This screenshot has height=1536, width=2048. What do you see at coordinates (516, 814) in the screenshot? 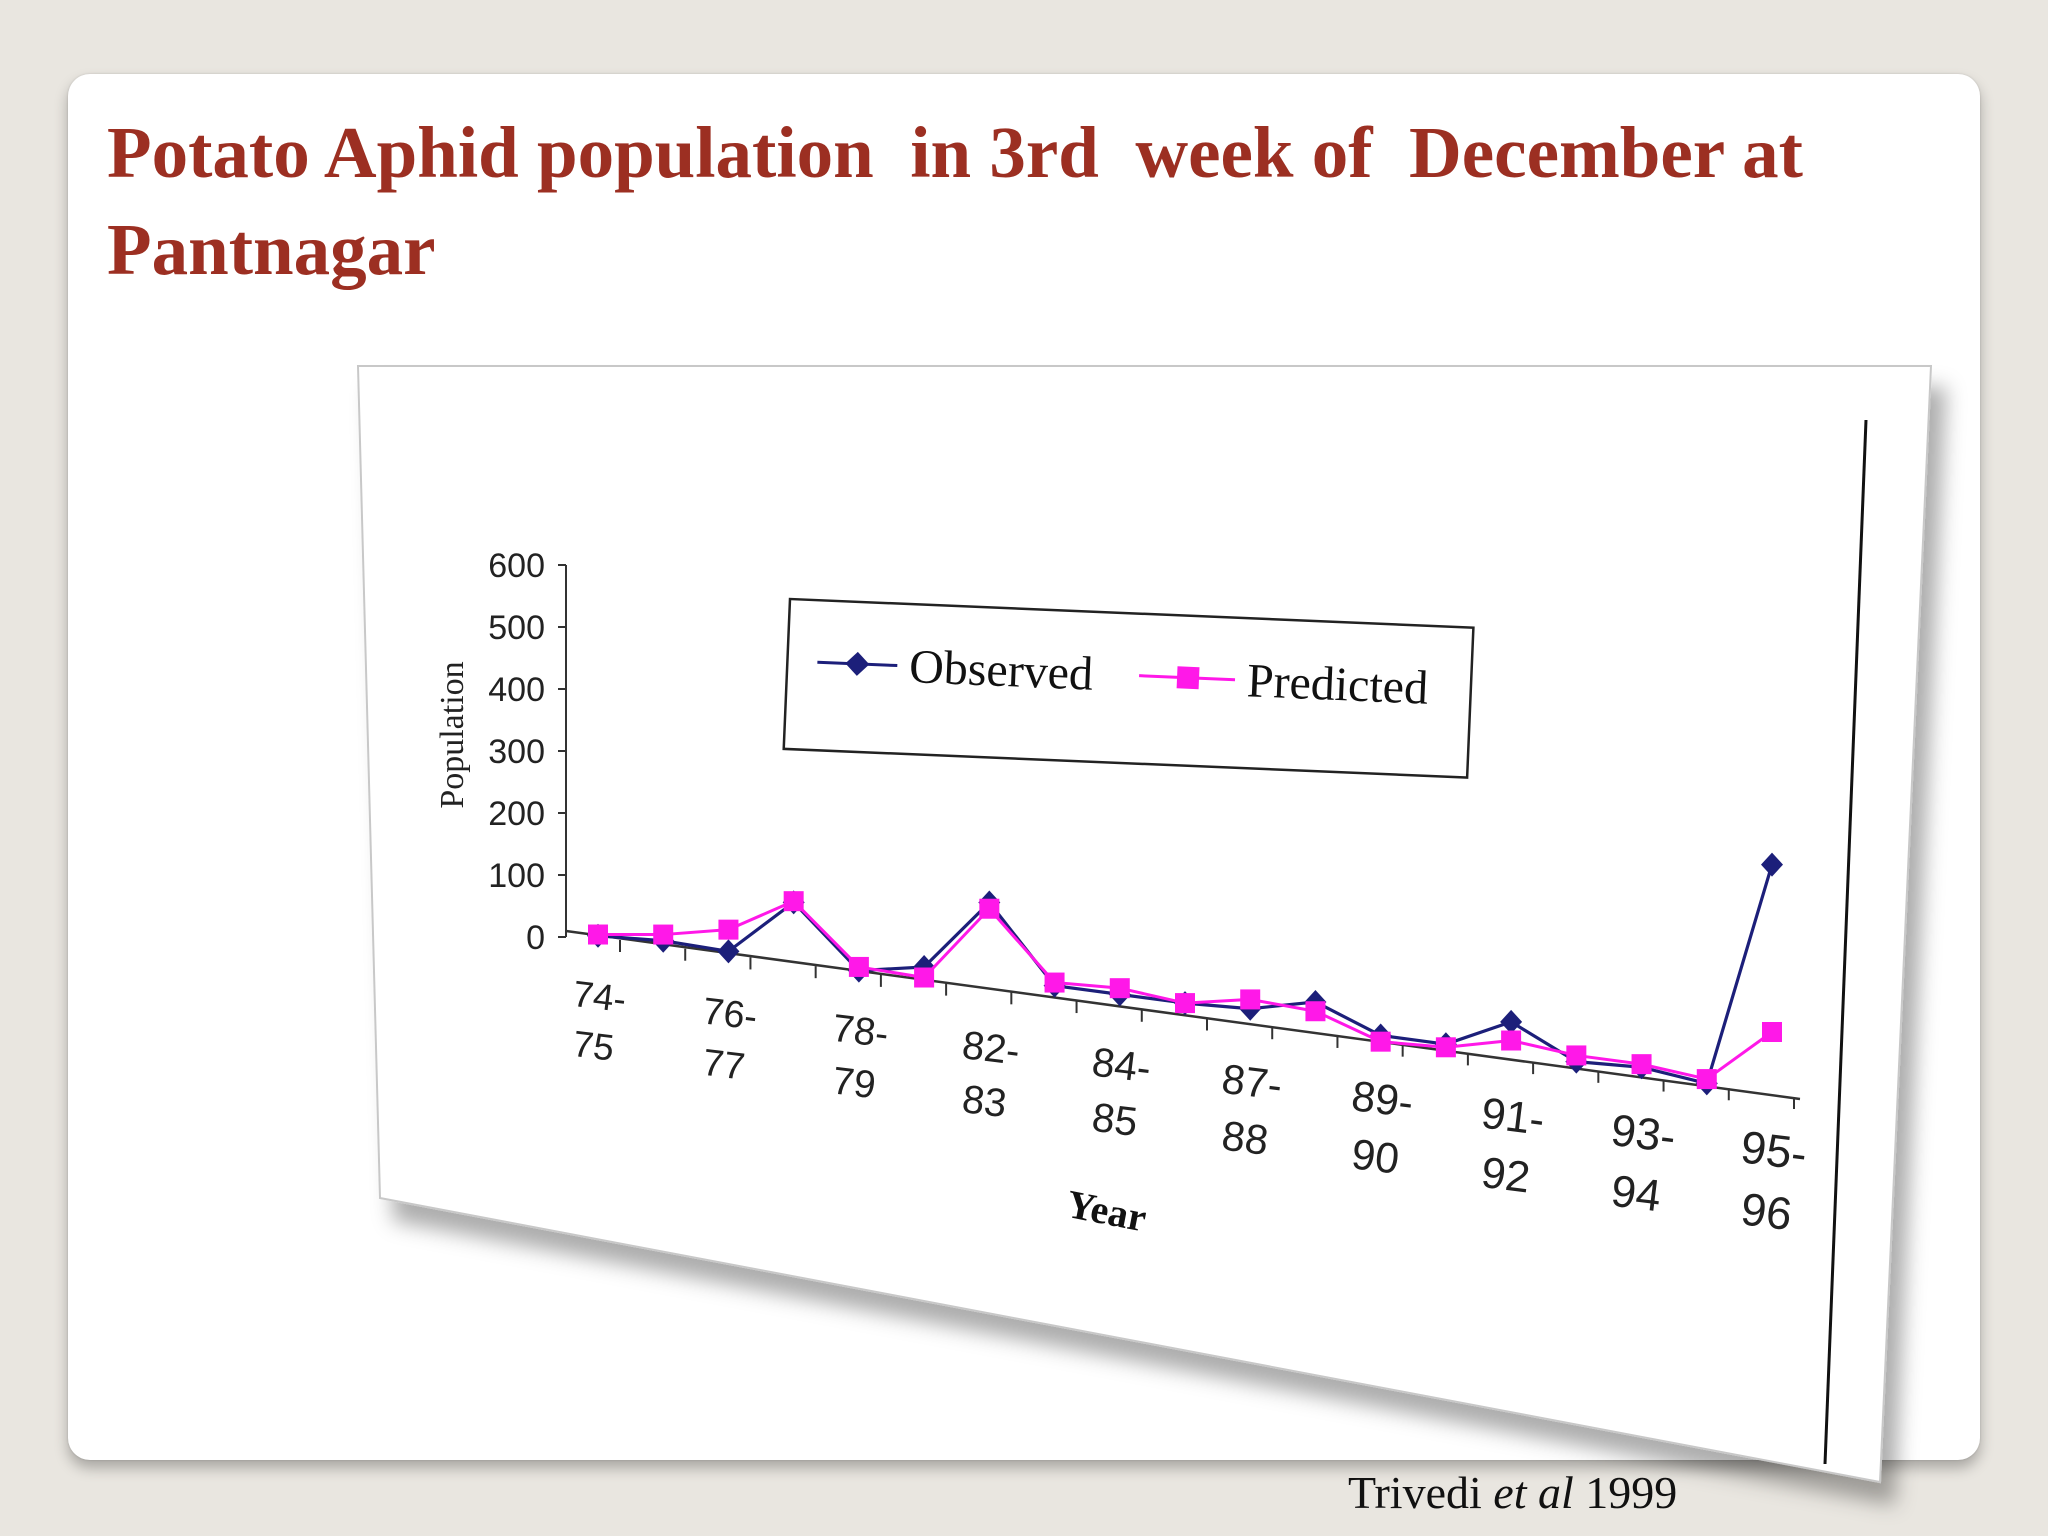
I see `y-tick-label: 200` at bounding box center [516, 814].